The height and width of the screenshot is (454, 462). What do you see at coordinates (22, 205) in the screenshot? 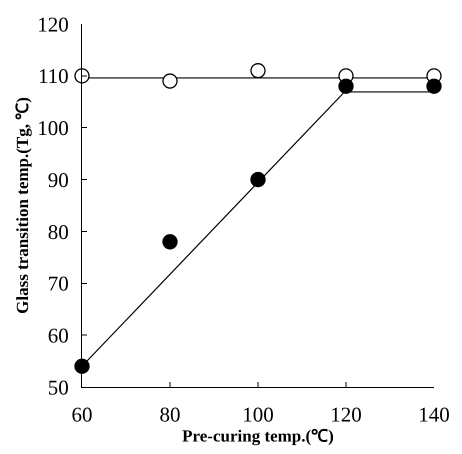
I see `y-axis-title: Glass transition temp.(Tg, ℃)` at bounding box center [22, 205].